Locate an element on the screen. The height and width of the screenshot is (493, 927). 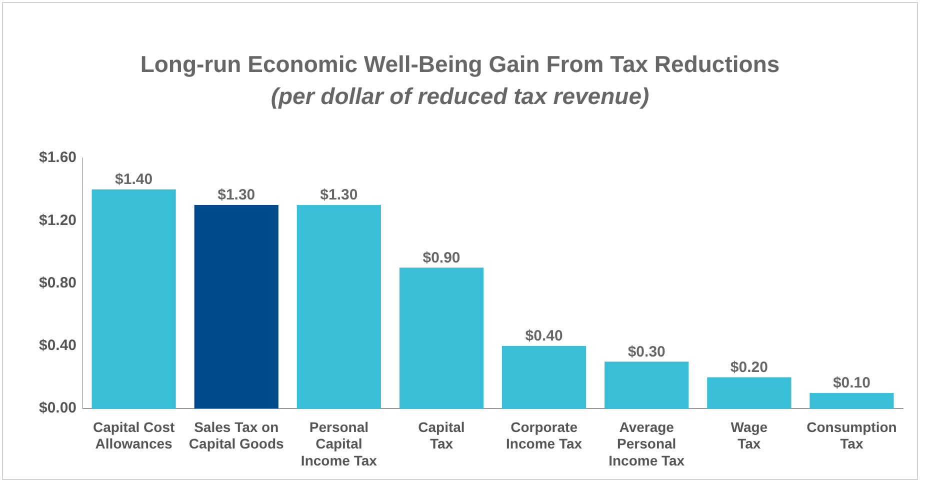
data-label: $0.10 is located at coordinates (851, 383).